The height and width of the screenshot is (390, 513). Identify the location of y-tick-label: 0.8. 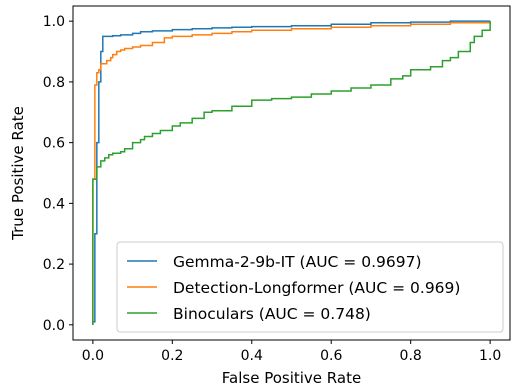
(54, 83).